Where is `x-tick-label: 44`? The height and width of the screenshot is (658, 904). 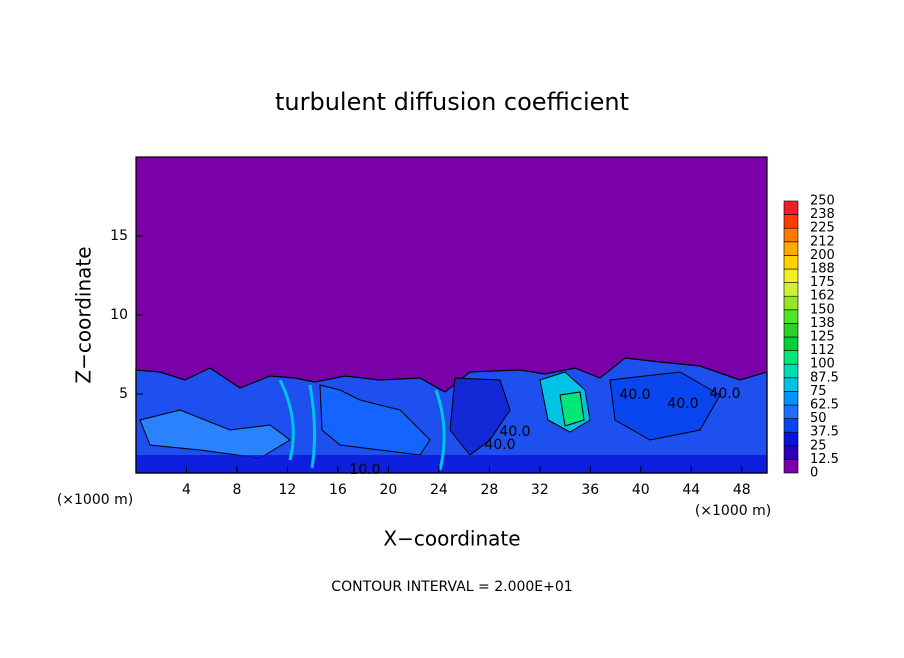 x-tick-label: 44 is located at coordinates (691, 490).